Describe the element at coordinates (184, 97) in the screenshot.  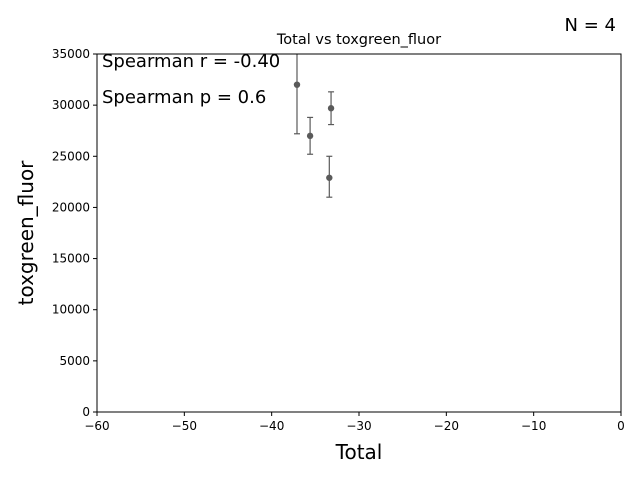
I see `spearman-p-label: Spearman p = 0.6` at that location.